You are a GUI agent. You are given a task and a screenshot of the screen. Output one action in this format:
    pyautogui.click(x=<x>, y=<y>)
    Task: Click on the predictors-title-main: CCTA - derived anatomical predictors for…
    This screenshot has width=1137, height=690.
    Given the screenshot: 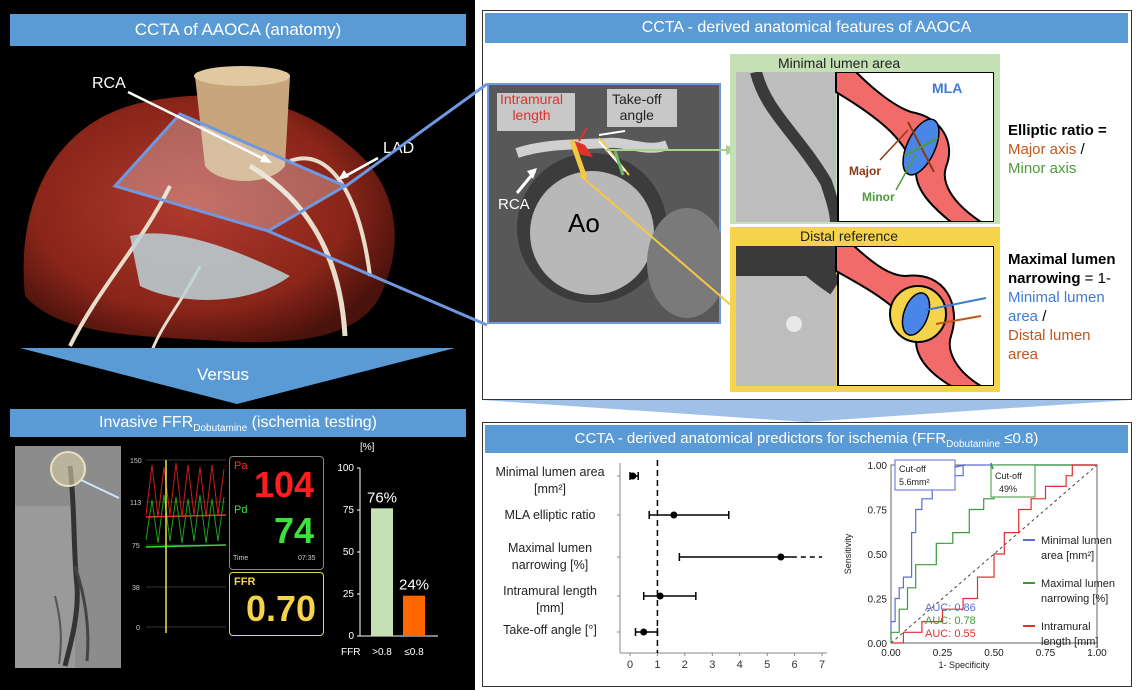 What is the action you would take?
    pyautogui.click(x=760, y=438)
    